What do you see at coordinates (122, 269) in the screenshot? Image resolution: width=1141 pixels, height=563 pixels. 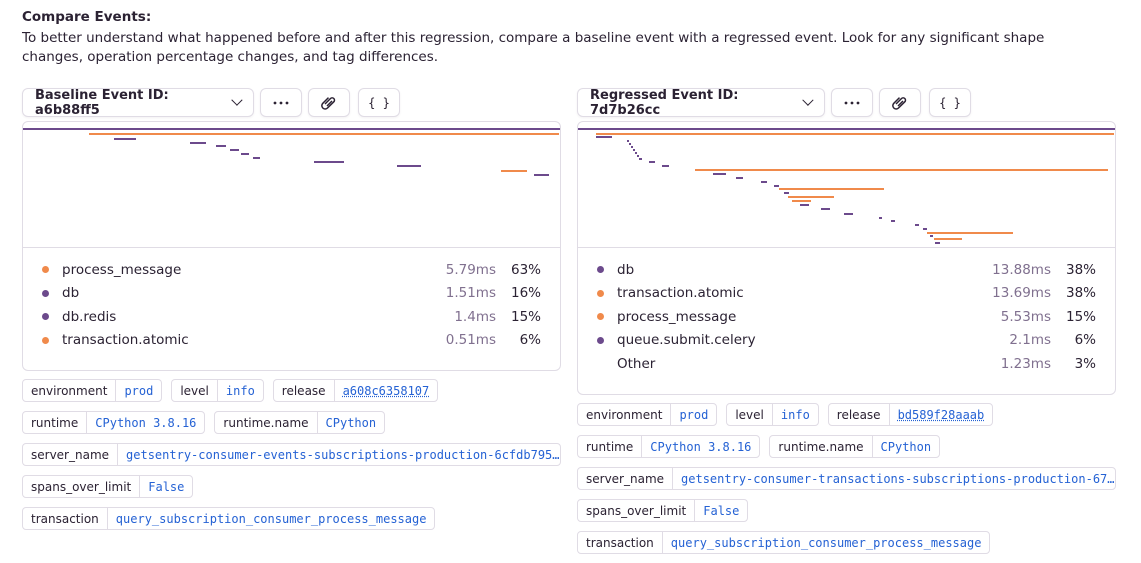 I see `legend-op: process_message` at bounding box center [122, 269].